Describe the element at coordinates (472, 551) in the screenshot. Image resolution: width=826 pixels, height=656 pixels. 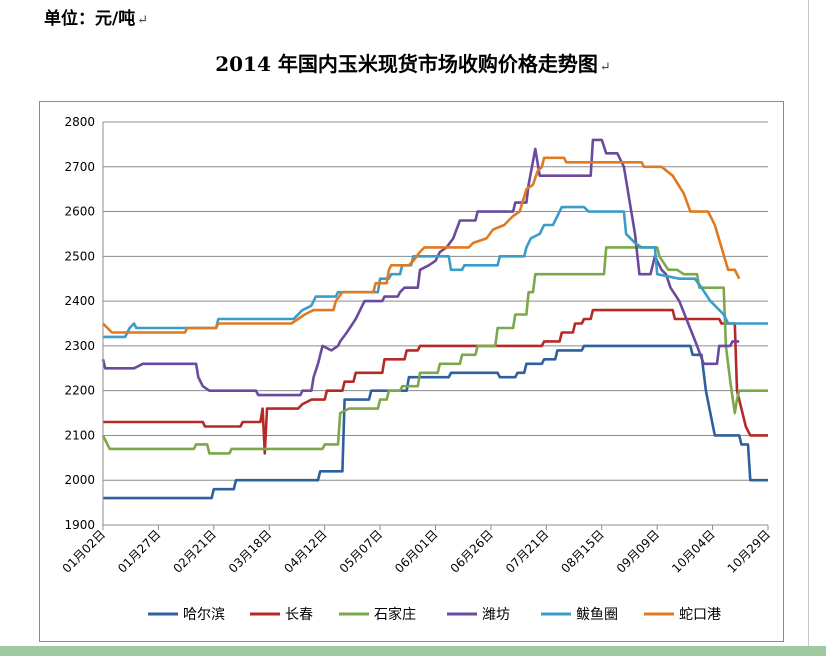
I see `x-tick-label: 06月26日` at that location.